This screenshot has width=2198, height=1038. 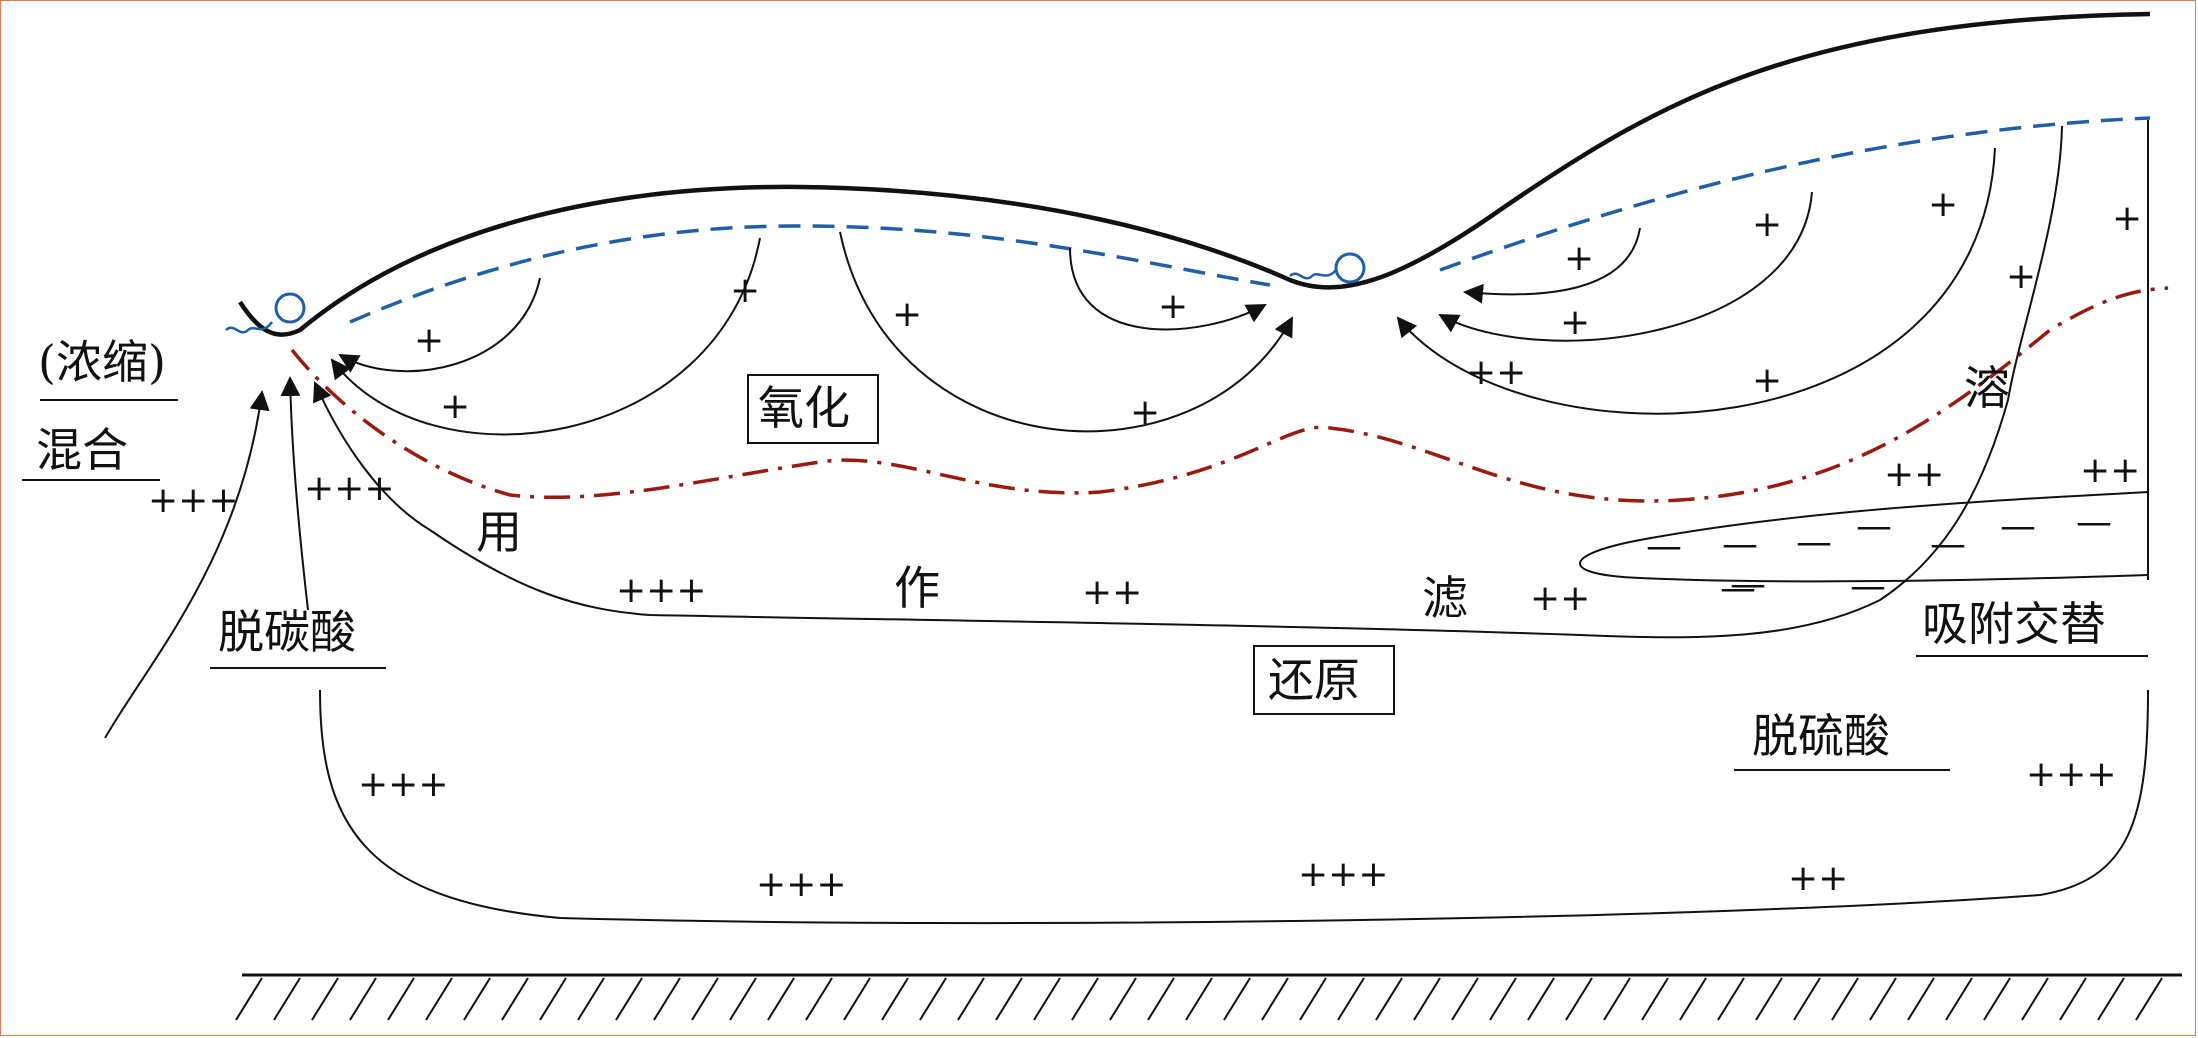 I want to click on label-dissolution: 溶, so click(x=1987, y=388).